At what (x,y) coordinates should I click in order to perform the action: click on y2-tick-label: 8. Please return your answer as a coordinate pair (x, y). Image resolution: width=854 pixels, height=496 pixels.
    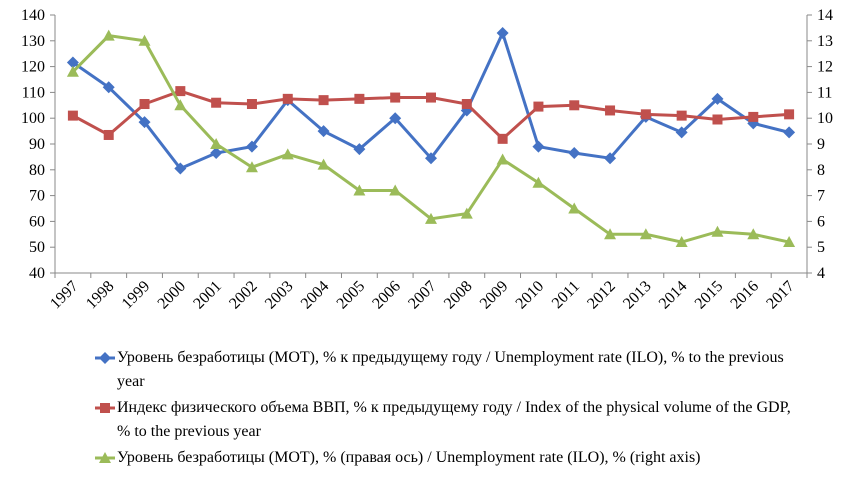
    Looking at the image, I should click on (821, 170).